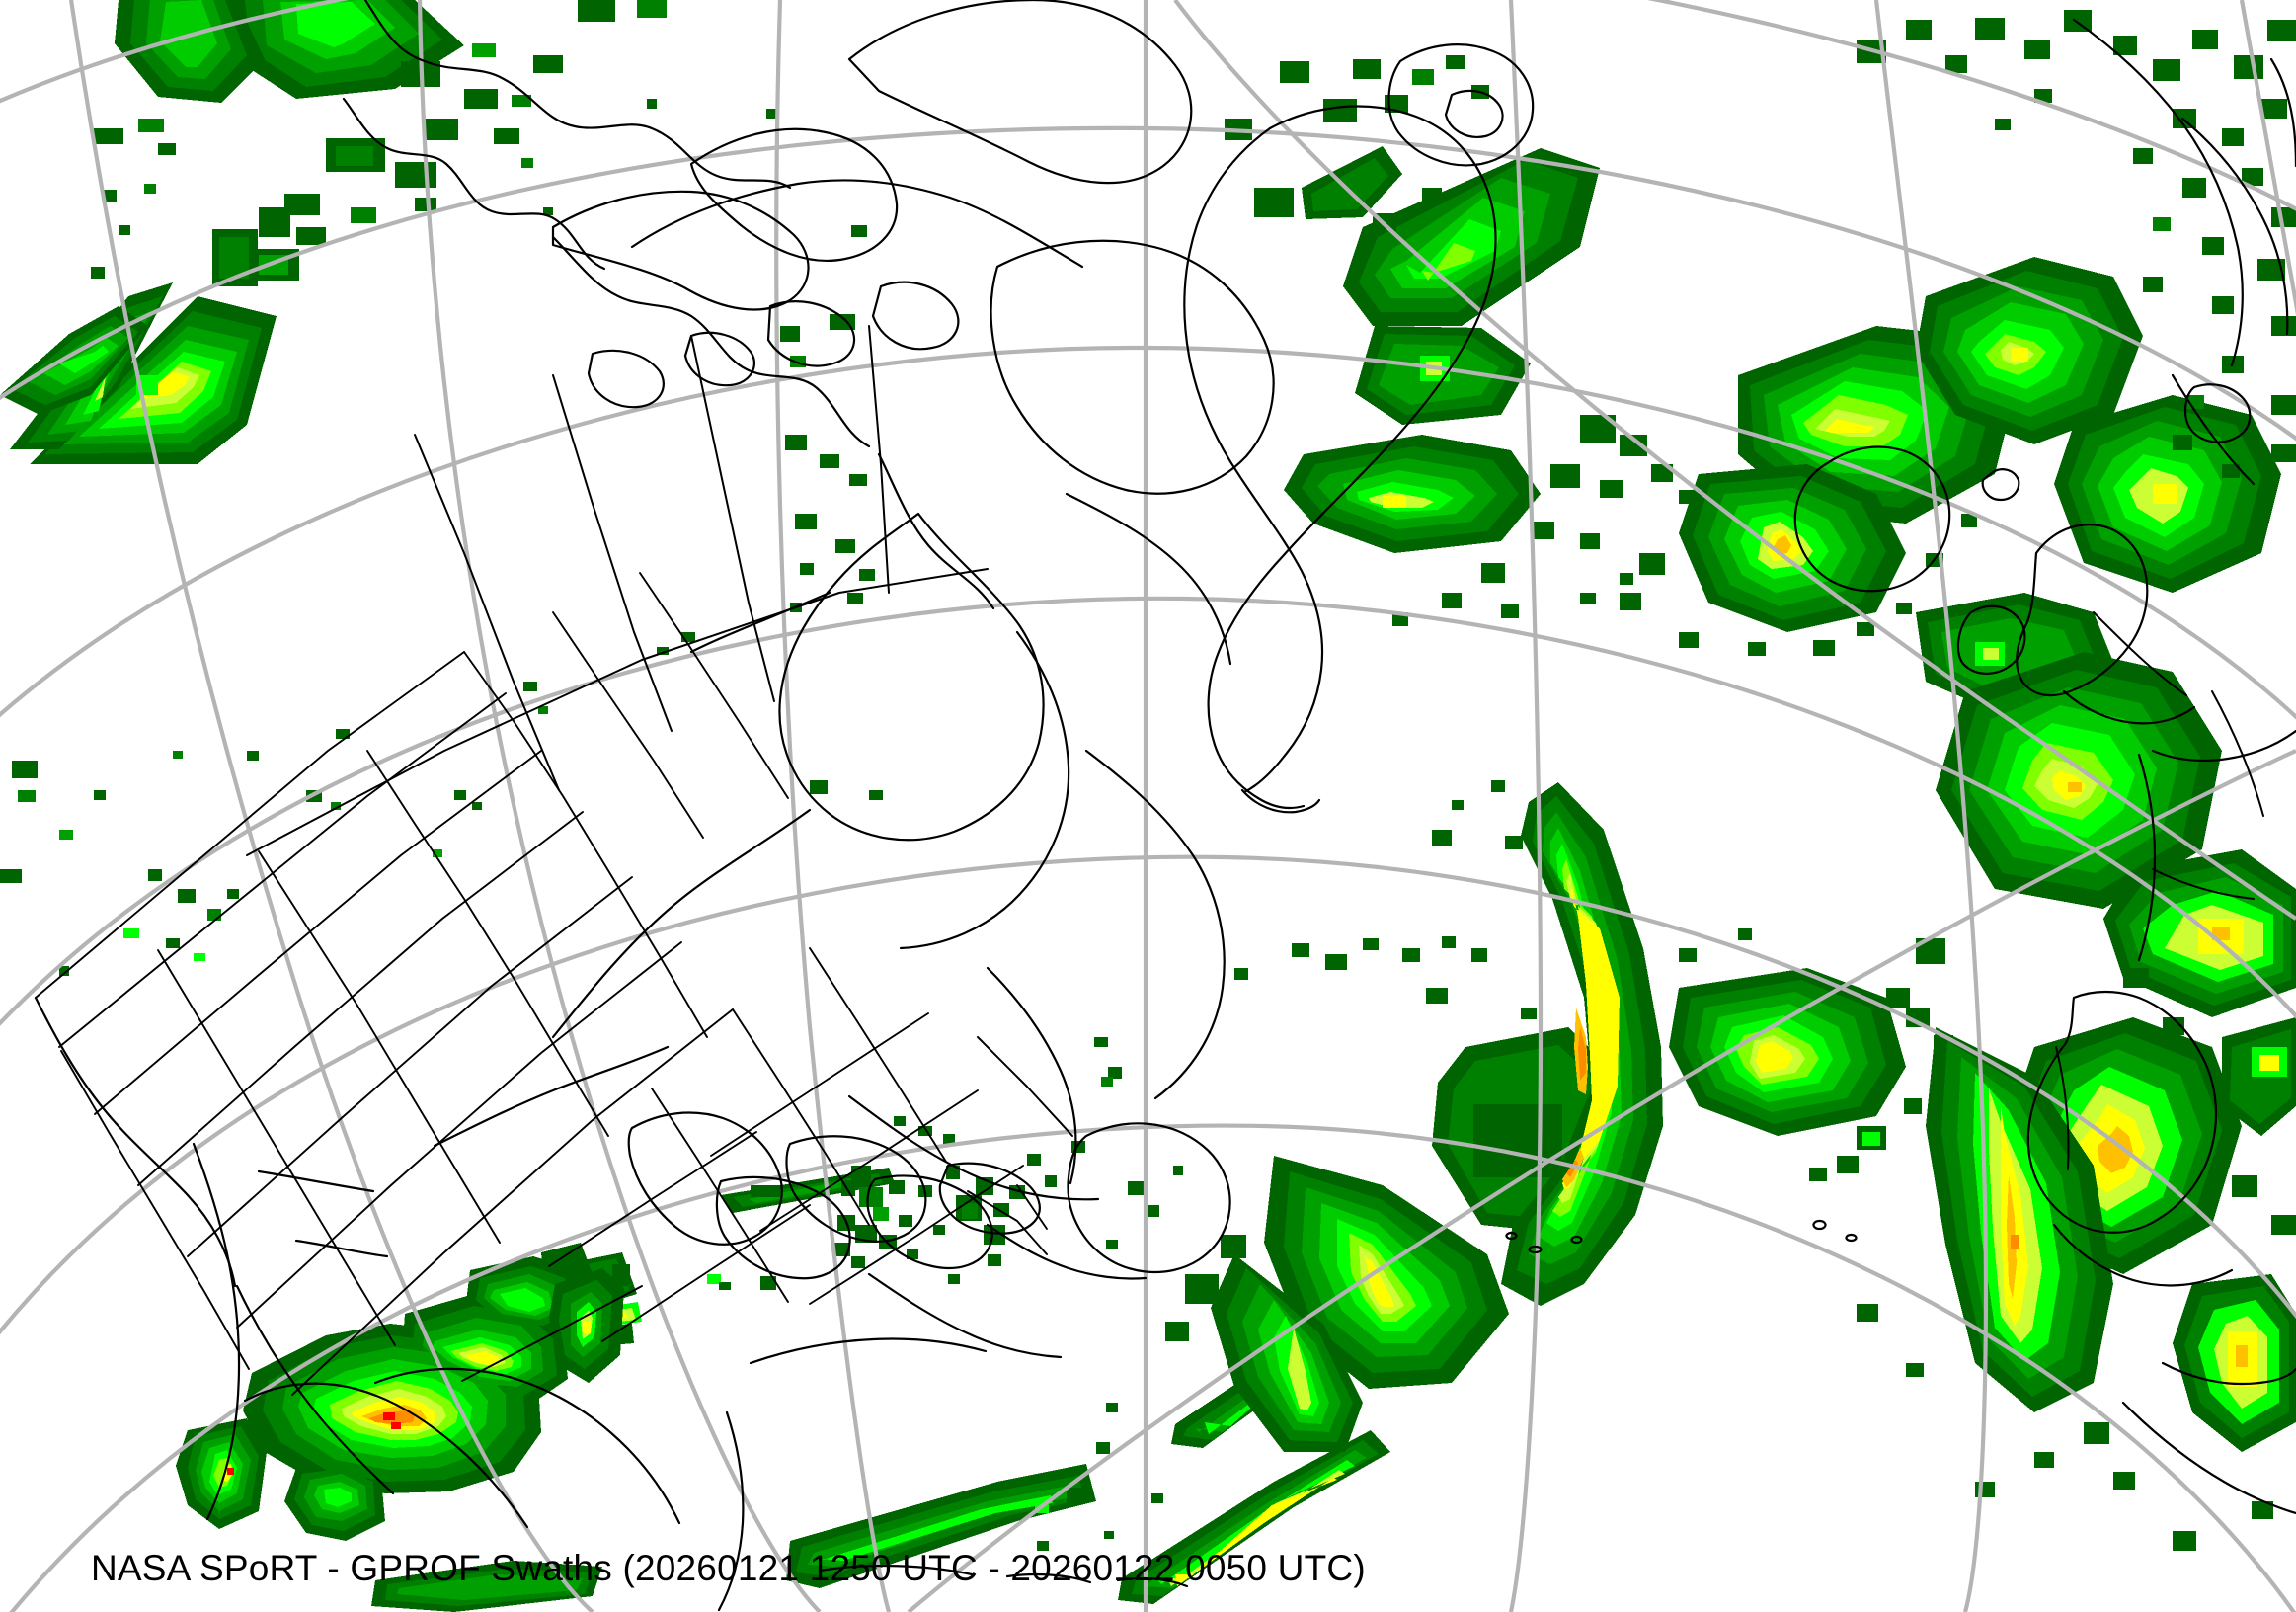 The height and width of the screenshot is (1612, 2296). What do you see at coordinates (2229, 1373) in the screenshot?
I see `coastline-africa-nw` at bounding box center [2229, 1373].